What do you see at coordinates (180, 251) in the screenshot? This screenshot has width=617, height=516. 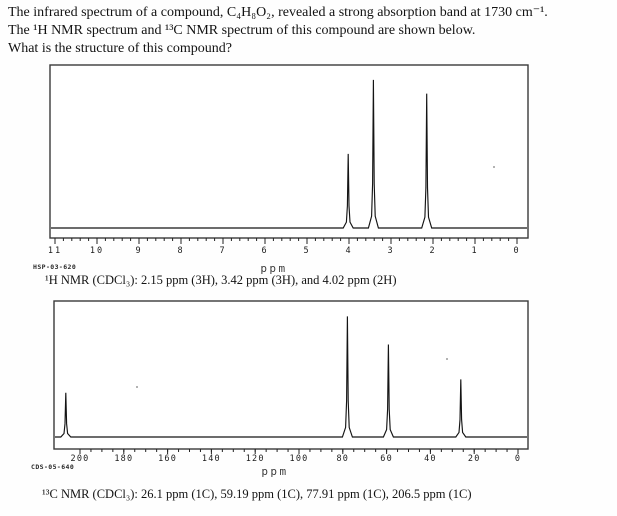 I see `h1-tick-label: 8` at bounding box center [180, 251].